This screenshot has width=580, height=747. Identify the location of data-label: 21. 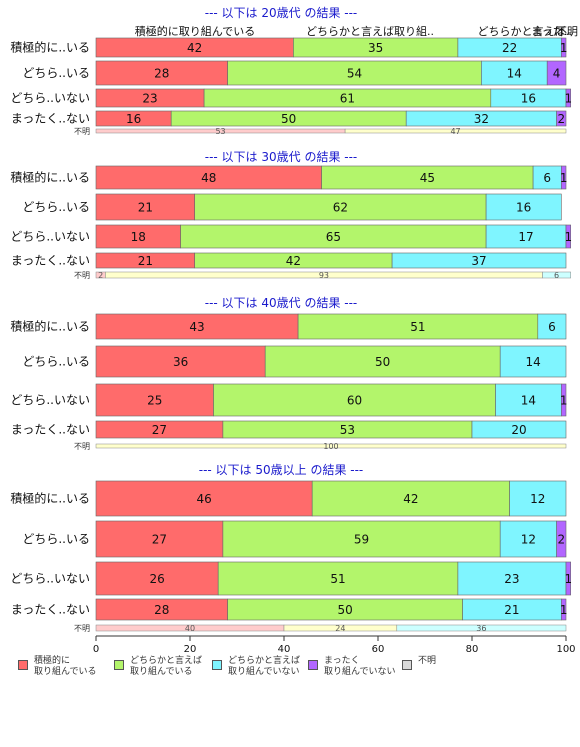
(145, 208).